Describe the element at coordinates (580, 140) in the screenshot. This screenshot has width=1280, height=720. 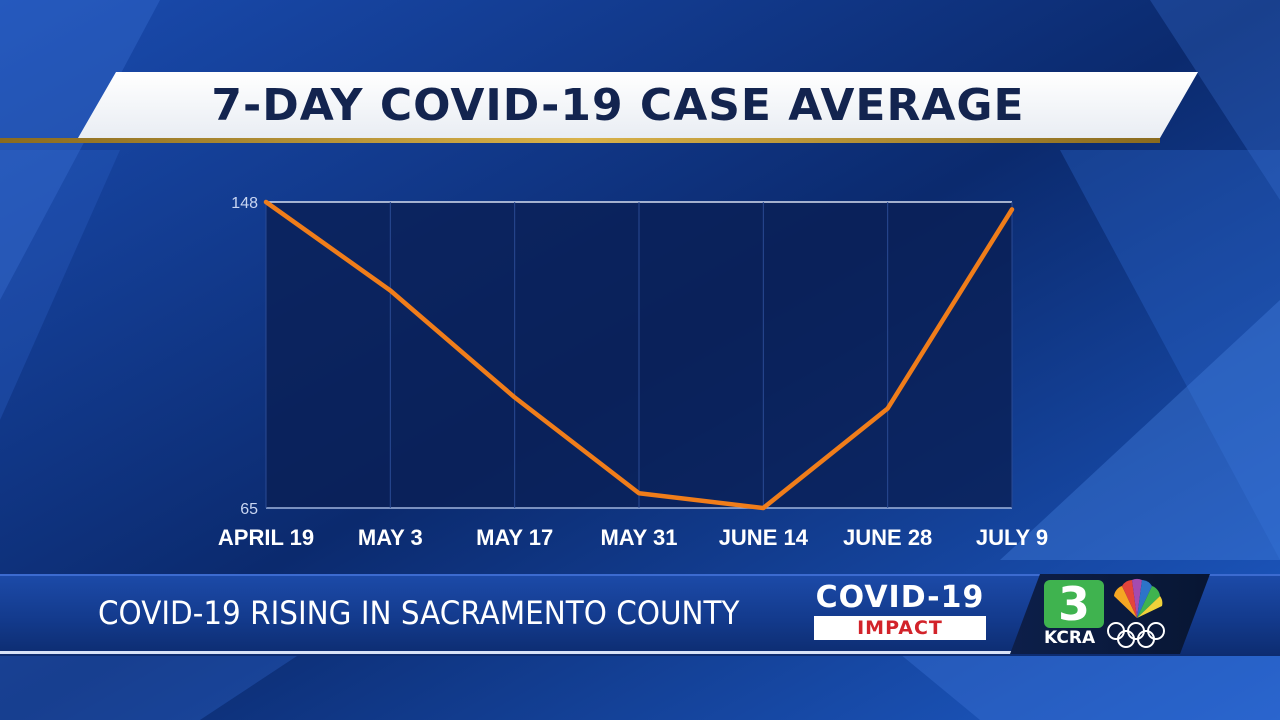
I see `title-underline` at that location.